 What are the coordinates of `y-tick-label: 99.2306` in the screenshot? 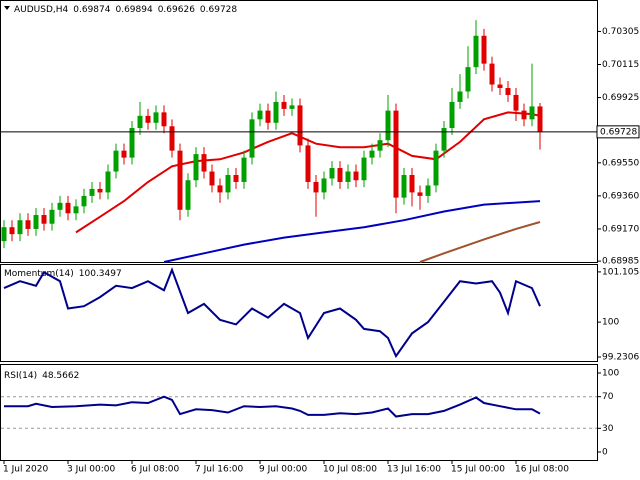 It's located at (620, 358).